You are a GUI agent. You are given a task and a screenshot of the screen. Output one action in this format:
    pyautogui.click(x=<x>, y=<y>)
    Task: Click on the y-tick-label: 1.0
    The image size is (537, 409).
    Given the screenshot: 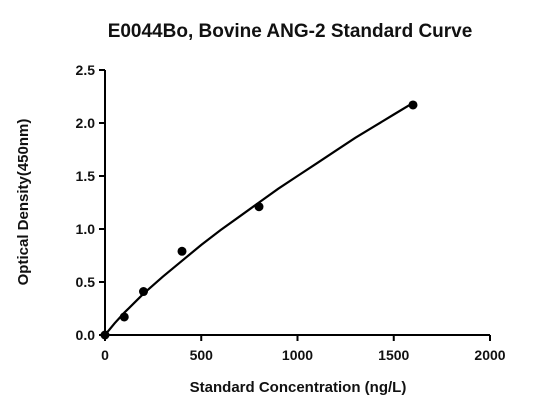 What is the action you would take?
    pyautogui.click(x=86, y=229)
    